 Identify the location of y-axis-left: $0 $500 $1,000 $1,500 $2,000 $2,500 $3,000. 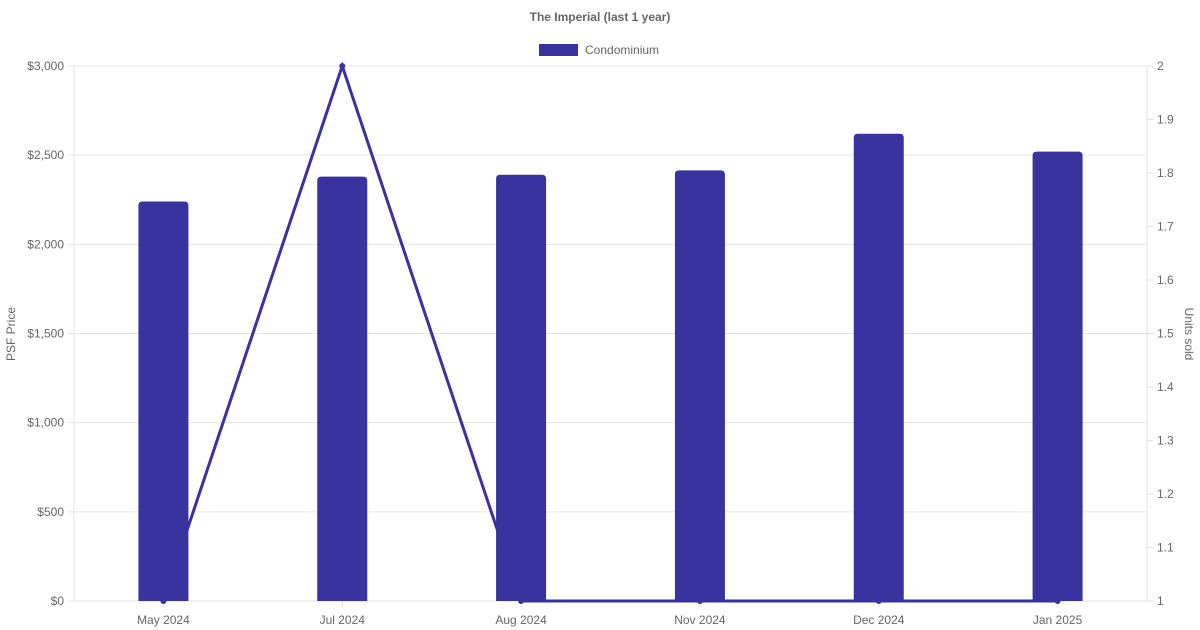
(45, 333).